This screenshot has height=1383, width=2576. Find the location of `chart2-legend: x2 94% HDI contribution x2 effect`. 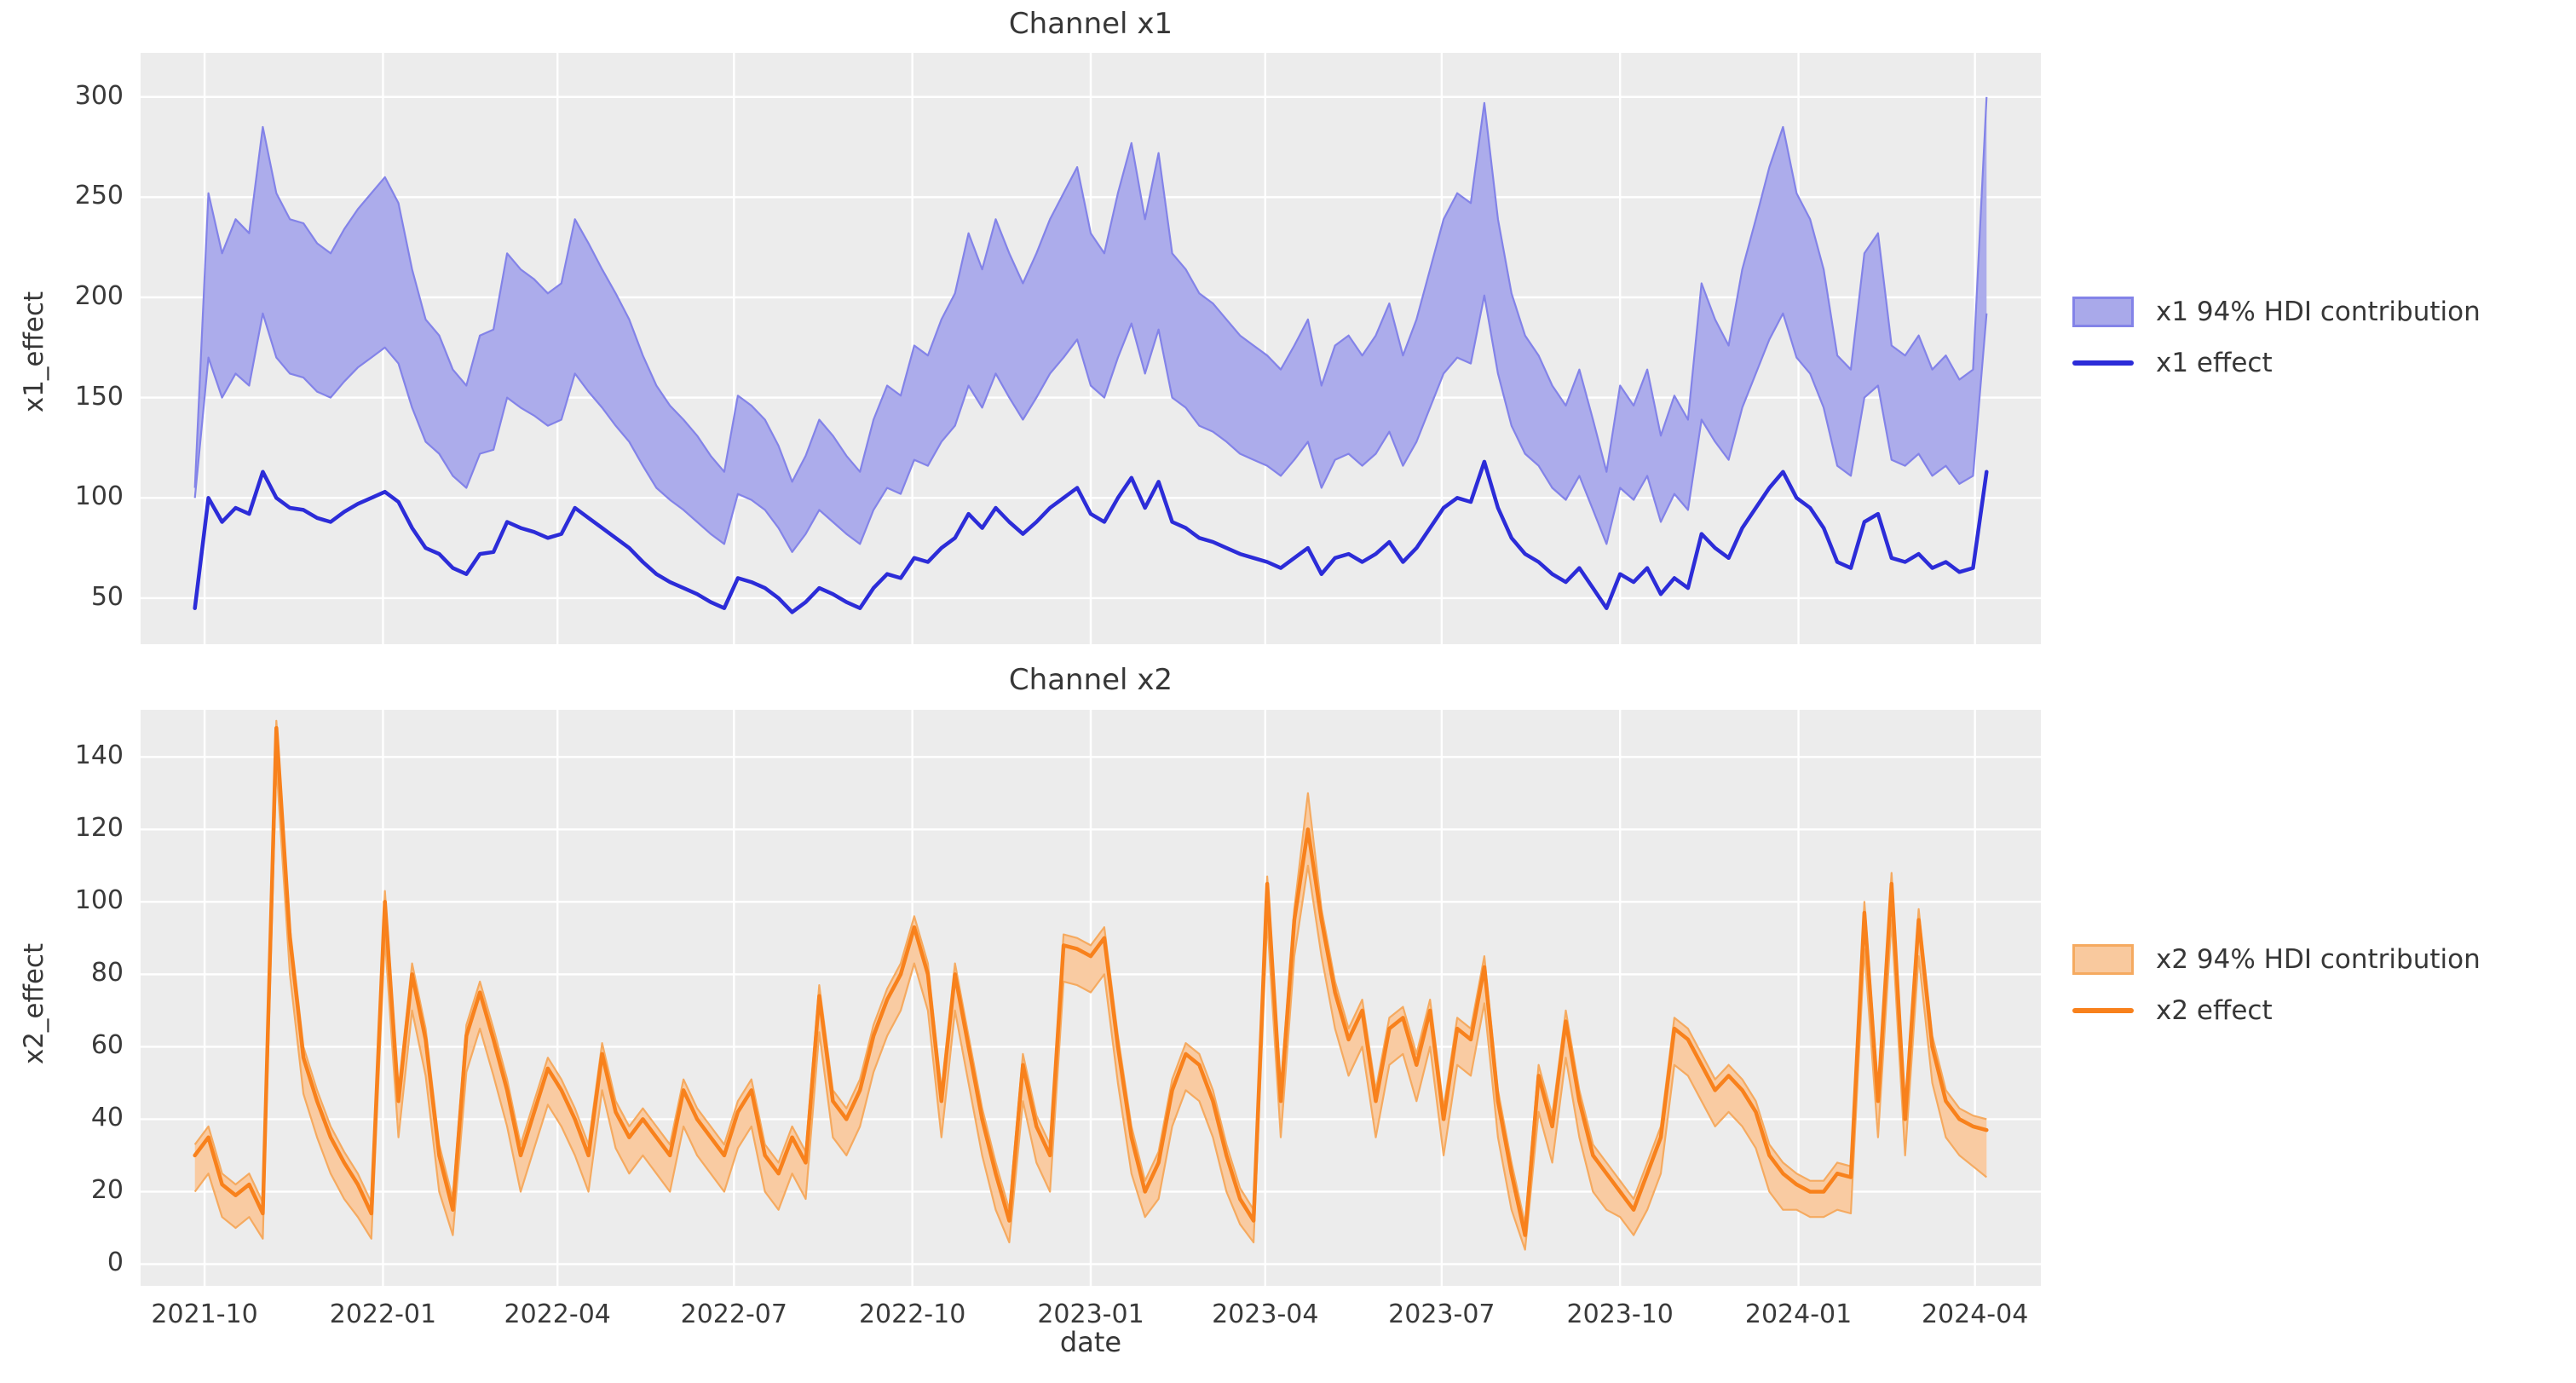

chart2-legend: x2 94% HDI contribution x2 effect is located at coordinates (2276, 985).